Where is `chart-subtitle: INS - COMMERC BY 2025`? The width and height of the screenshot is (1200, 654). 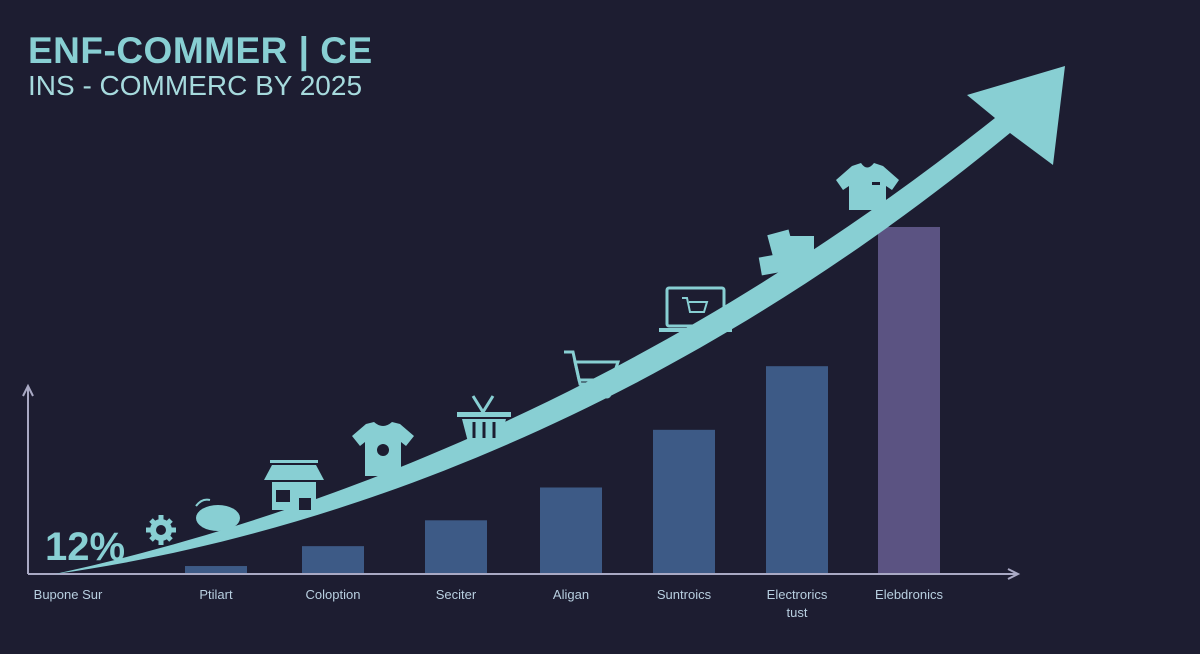
chart-subtitle: INS - COMMERC BY 2025 is located at coordinates (195, 85).